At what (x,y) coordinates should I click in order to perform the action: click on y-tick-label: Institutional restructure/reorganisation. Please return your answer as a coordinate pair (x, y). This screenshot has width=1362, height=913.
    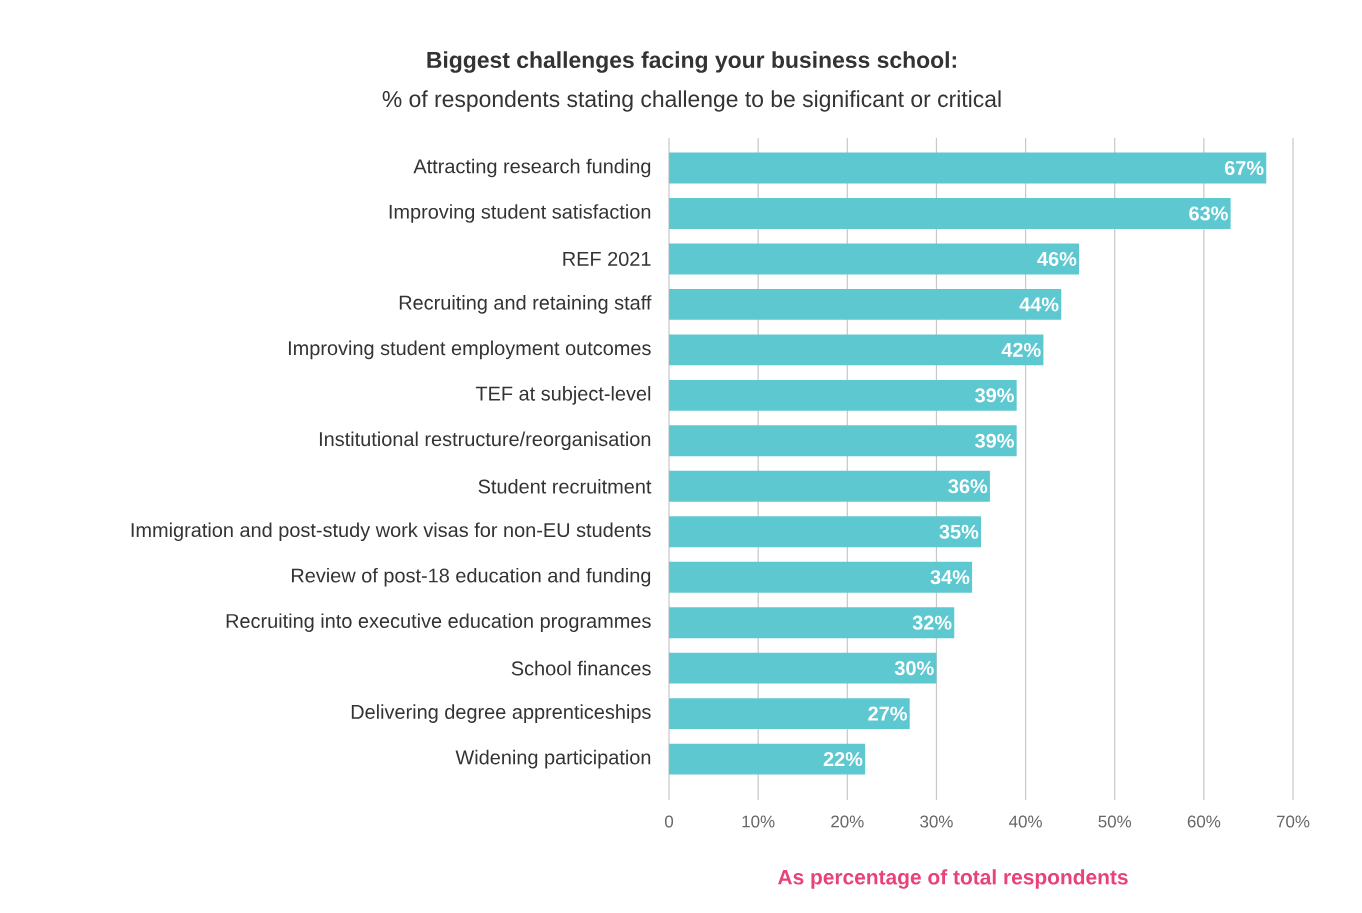
    Looking at the image, I should click on (485, 441).